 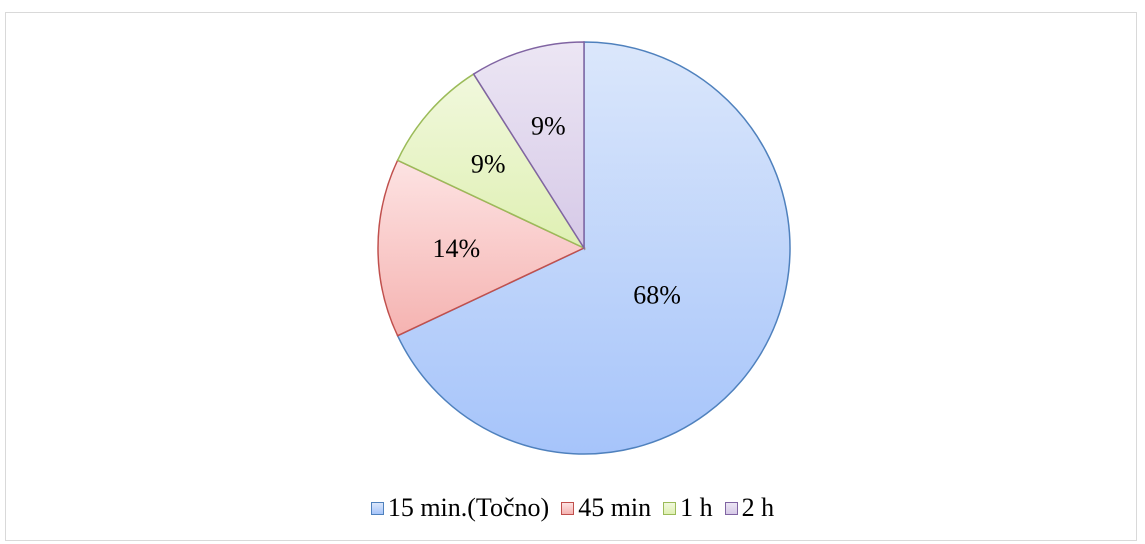 I want to click on legend-label: 2 h, so click(x=758, y=507).